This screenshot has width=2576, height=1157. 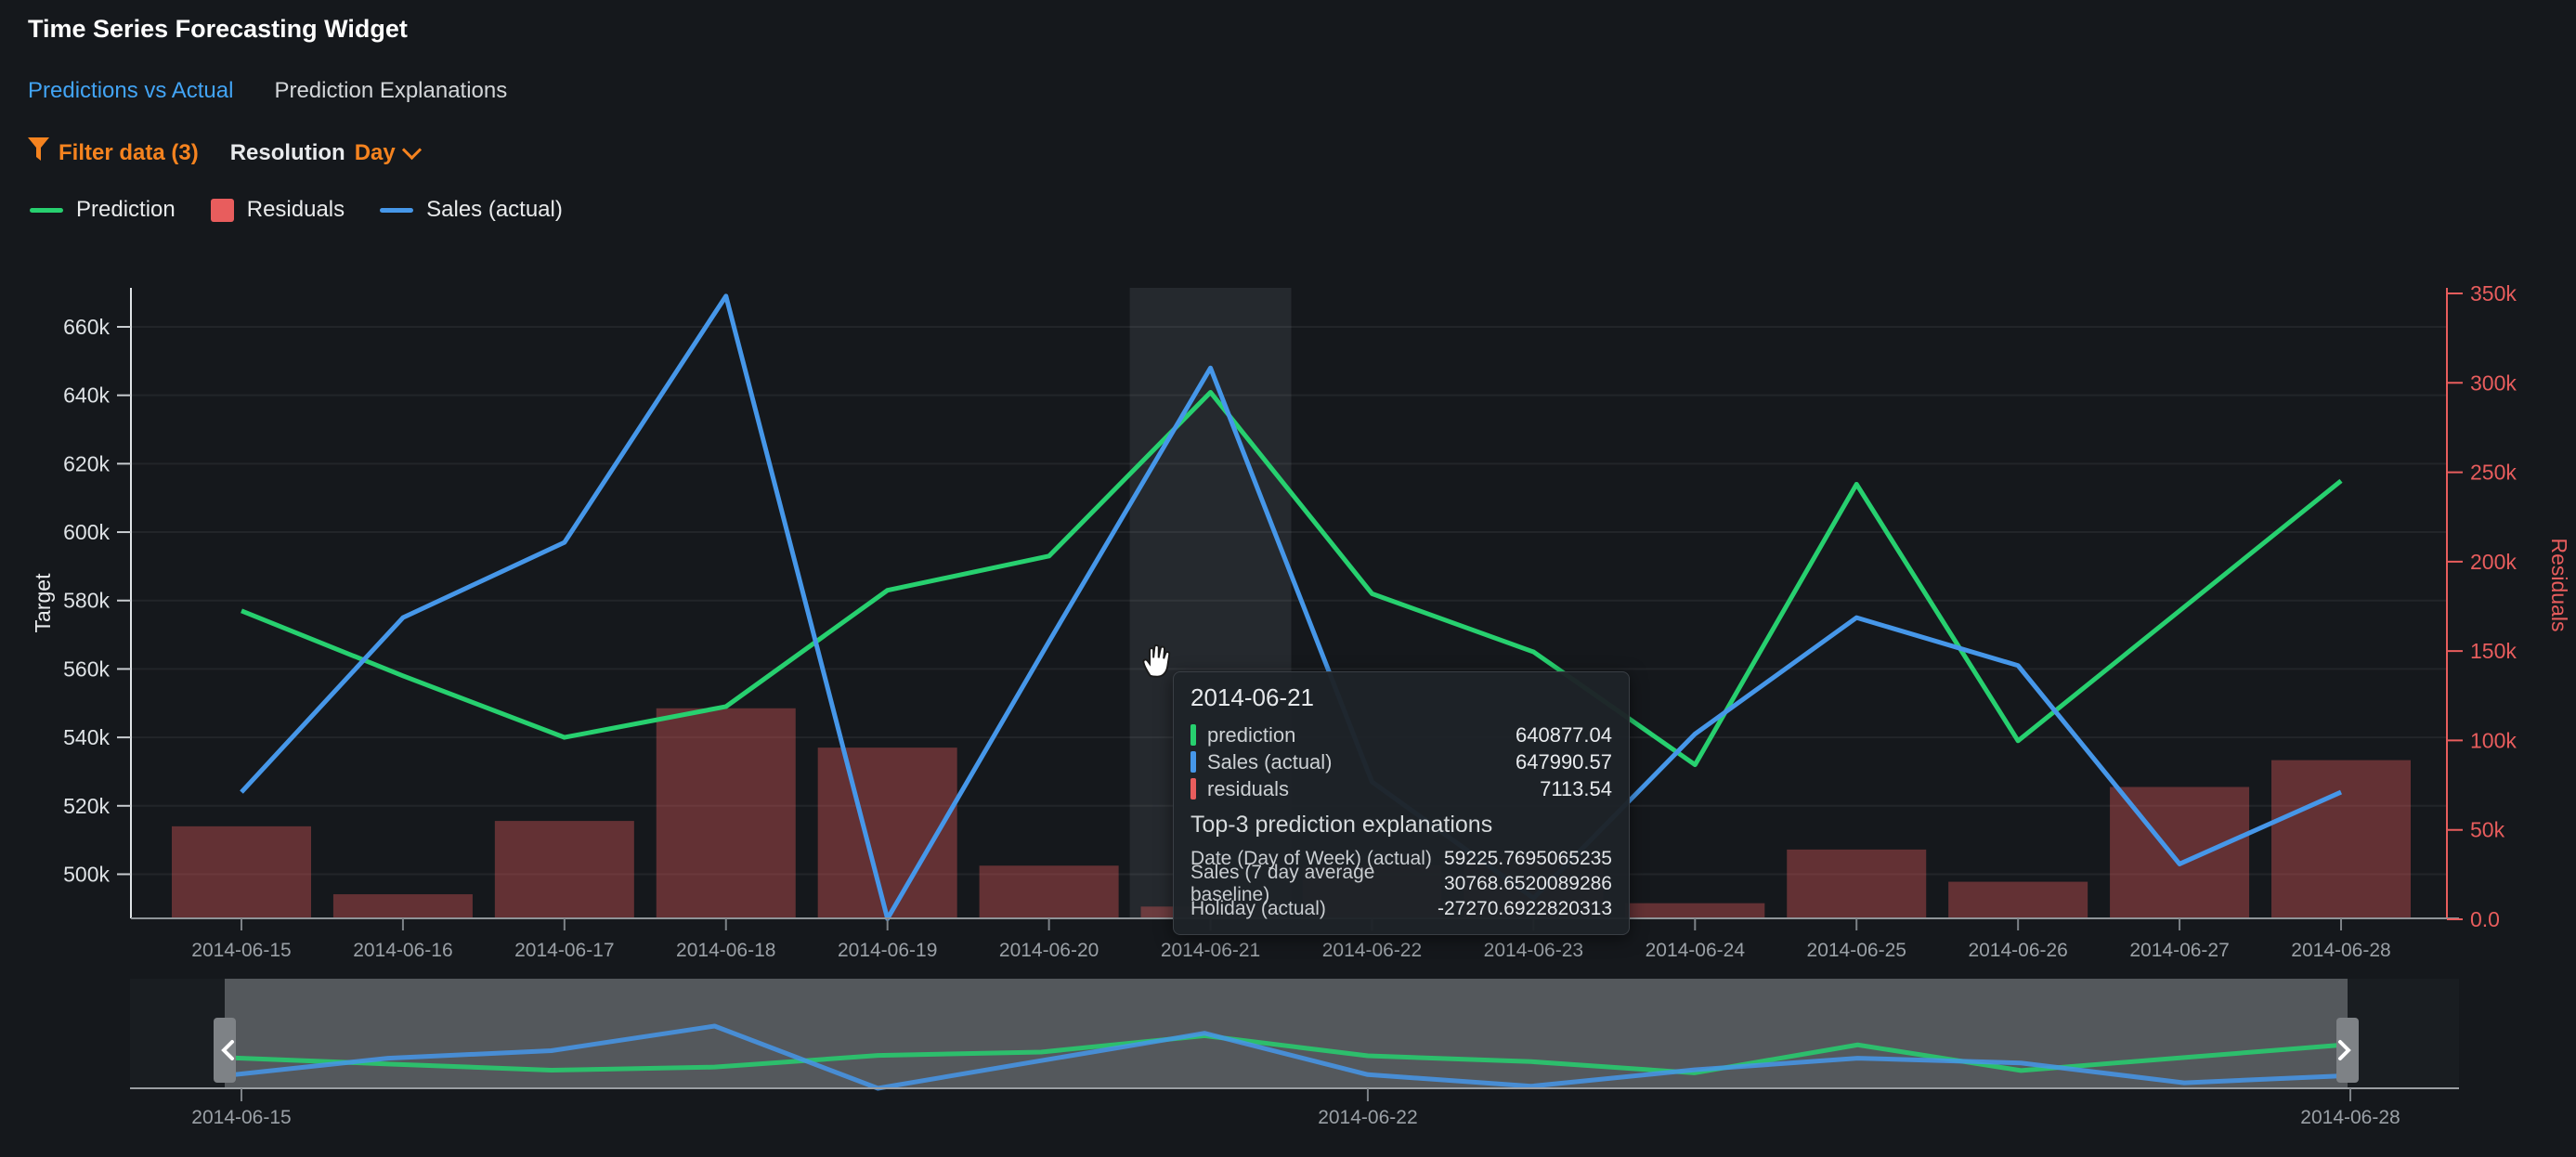 I want to click on right-axis-tick-label: 150k, so click(x=2493, y=651).